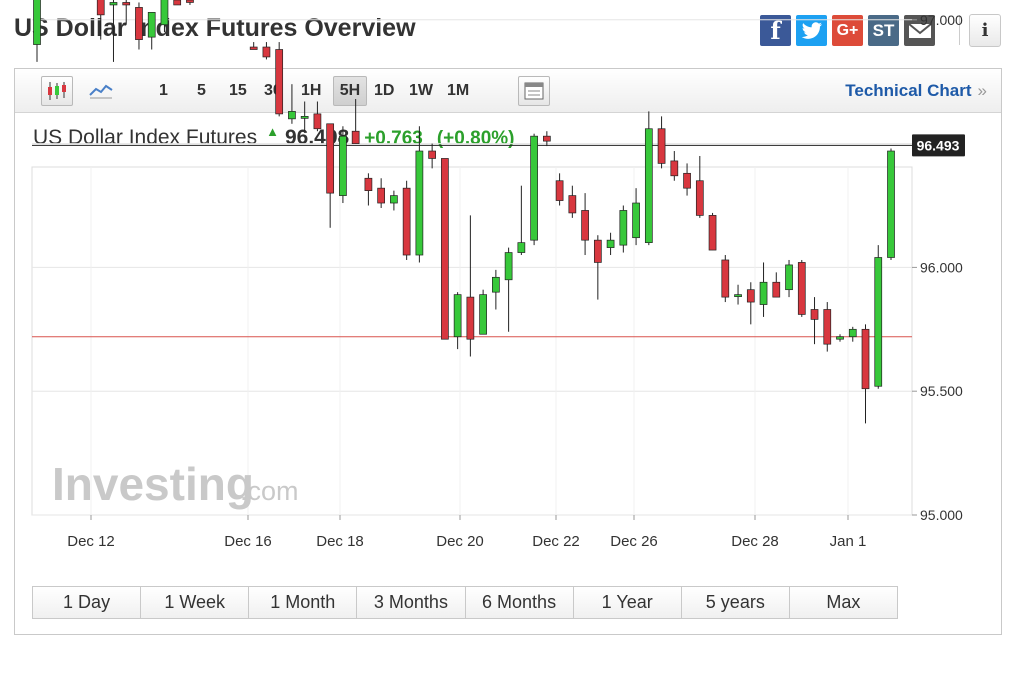  I want to click on timeframe-1w: 1W, so click(421, 90).